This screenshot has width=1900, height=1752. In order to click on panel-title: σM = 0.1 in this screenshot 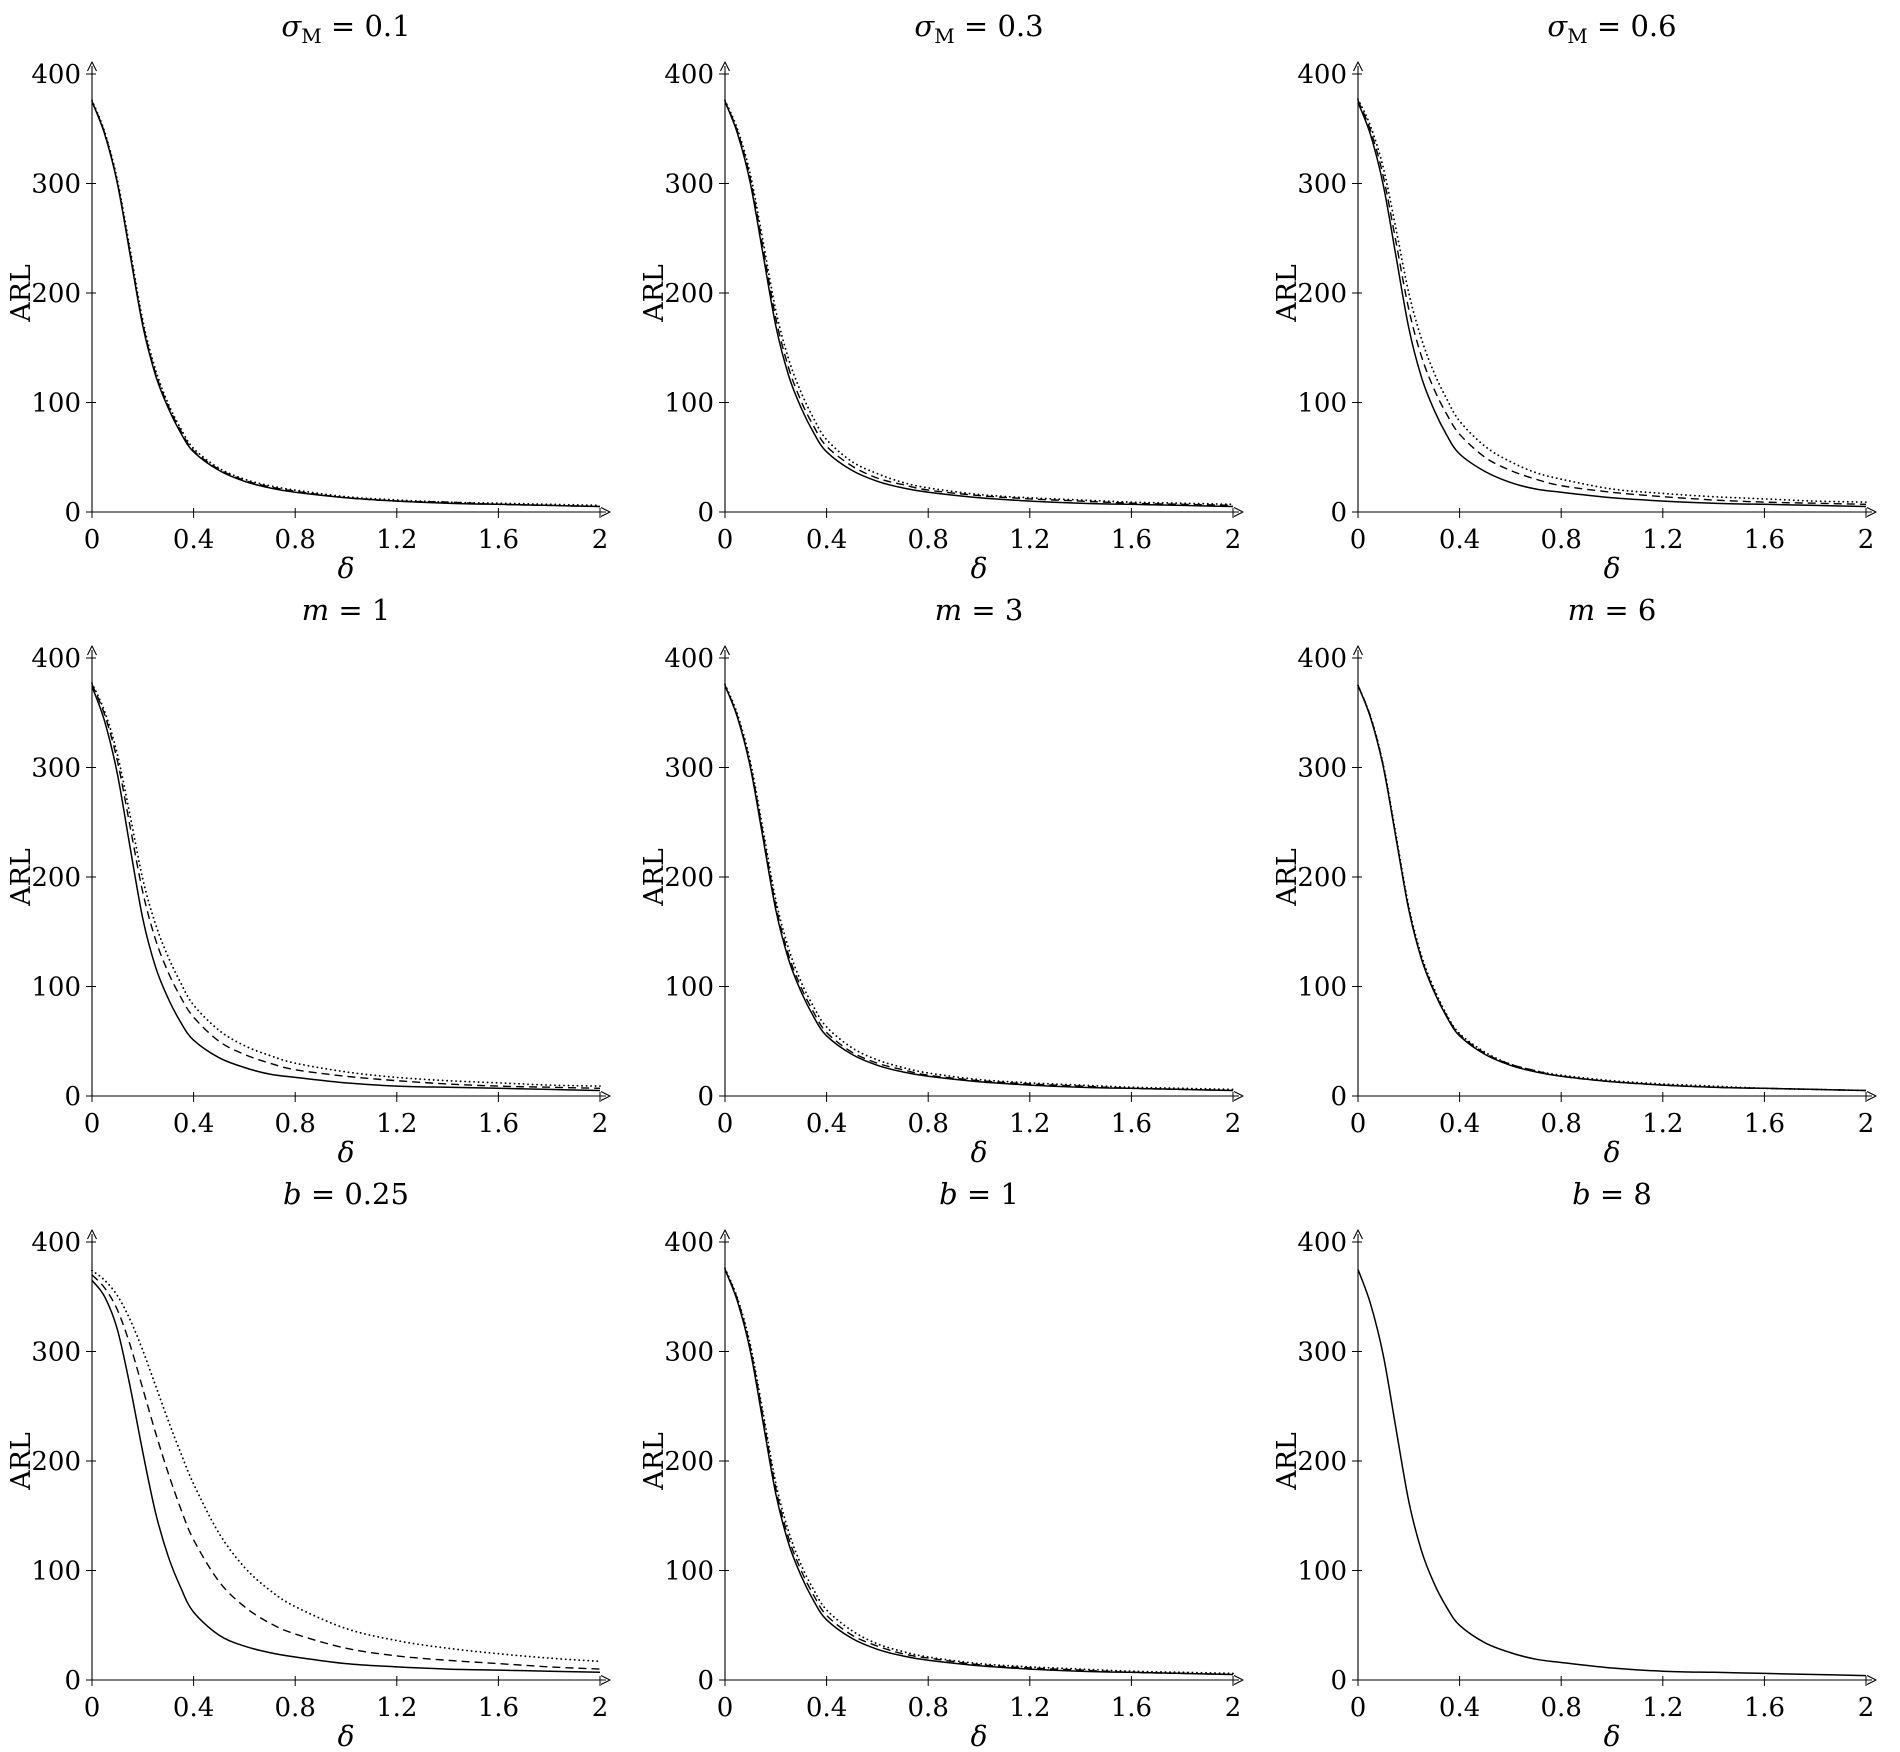, I will do `click(345, 28)`.